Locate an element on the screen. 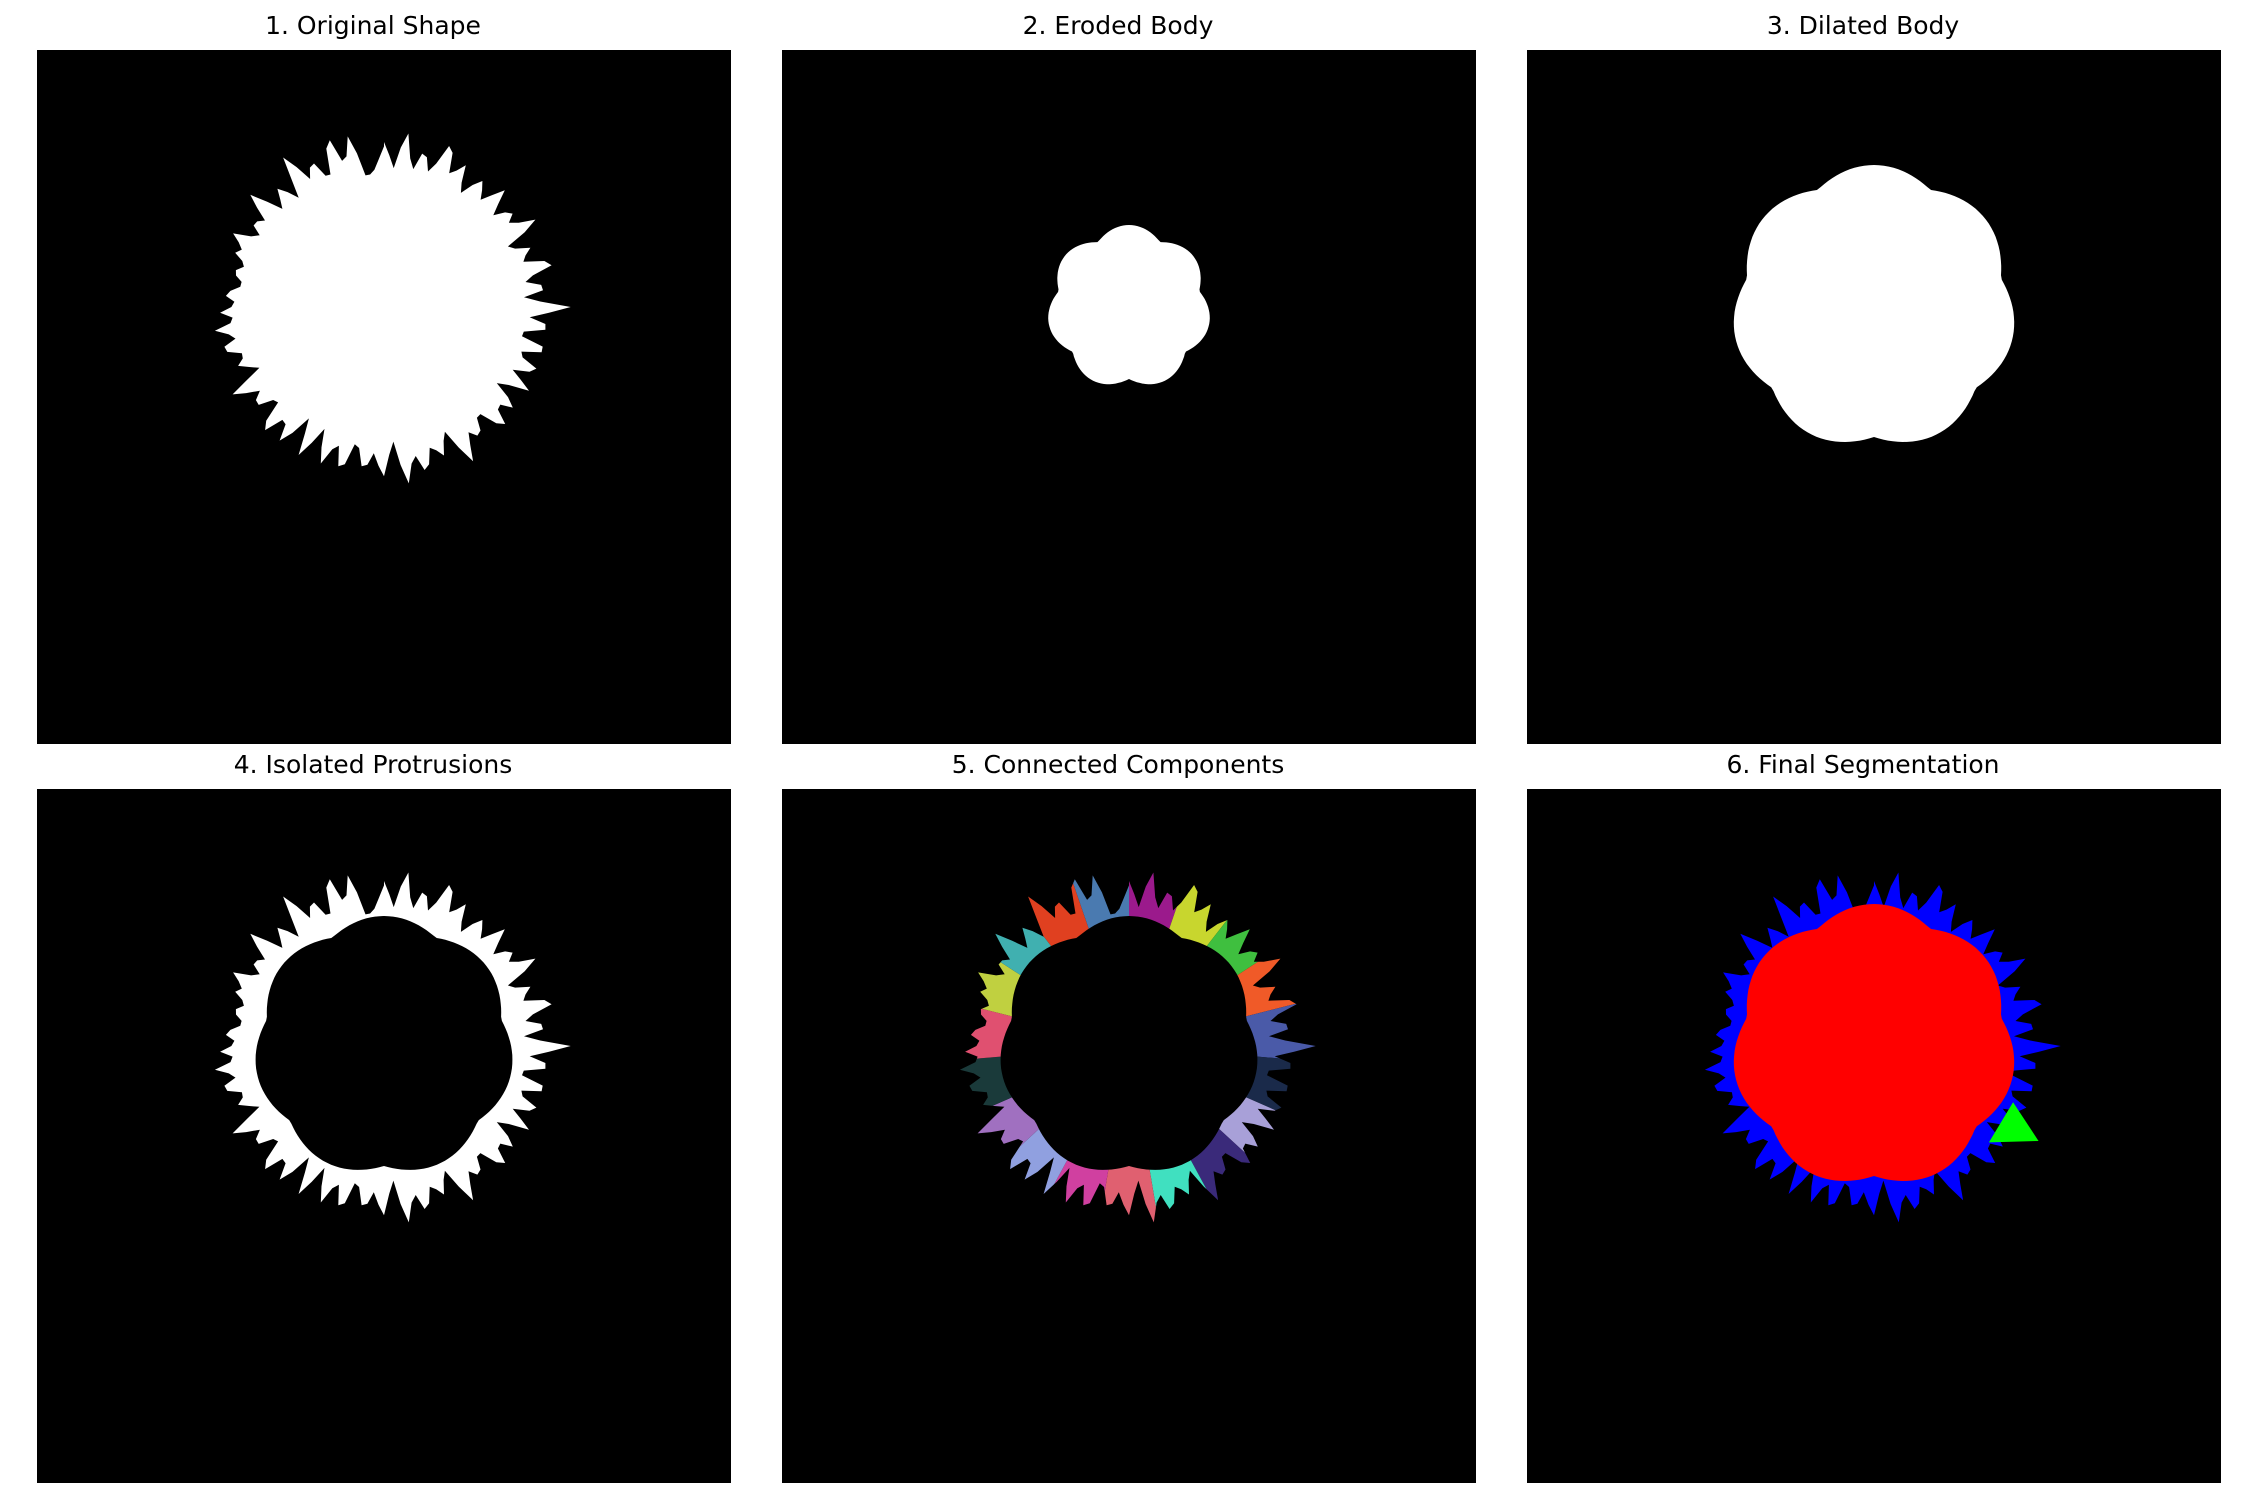 The width and height of the screenshot is (2250, 1500). components-ring is located at coordinates (1129, 1046).